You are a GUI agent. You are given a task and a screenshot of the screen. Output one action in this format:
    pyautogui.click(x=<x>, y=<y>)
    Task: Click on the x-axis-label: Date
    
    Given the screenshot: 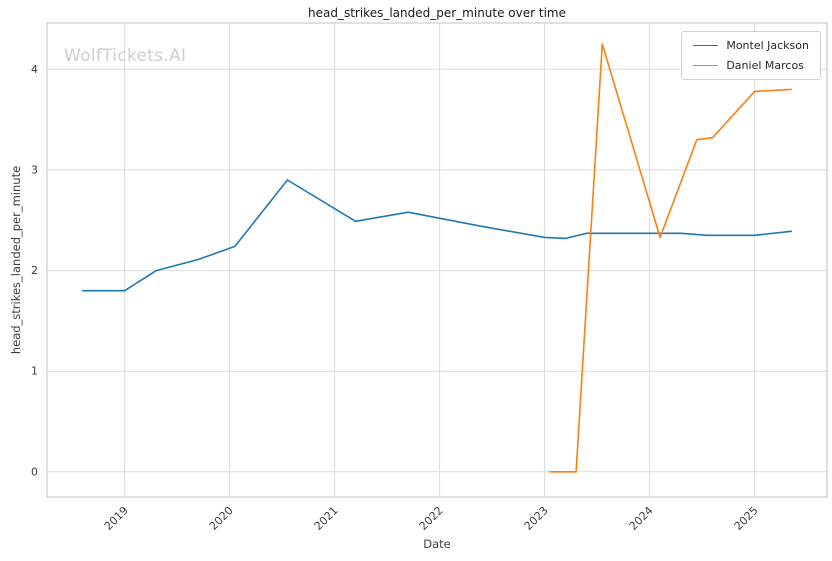 What is the action you would take?
    pyautogui.click(x=437, y=544)
    